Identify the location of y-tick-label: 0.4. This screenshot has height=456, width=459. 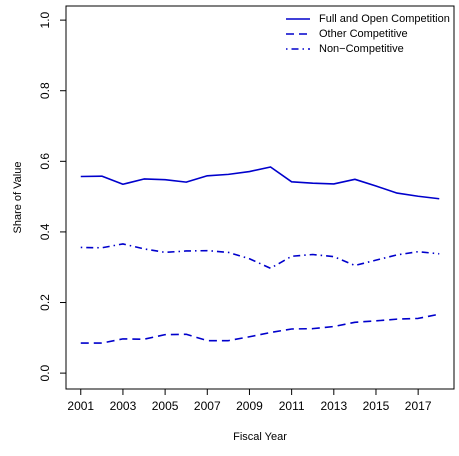
(45, 231).